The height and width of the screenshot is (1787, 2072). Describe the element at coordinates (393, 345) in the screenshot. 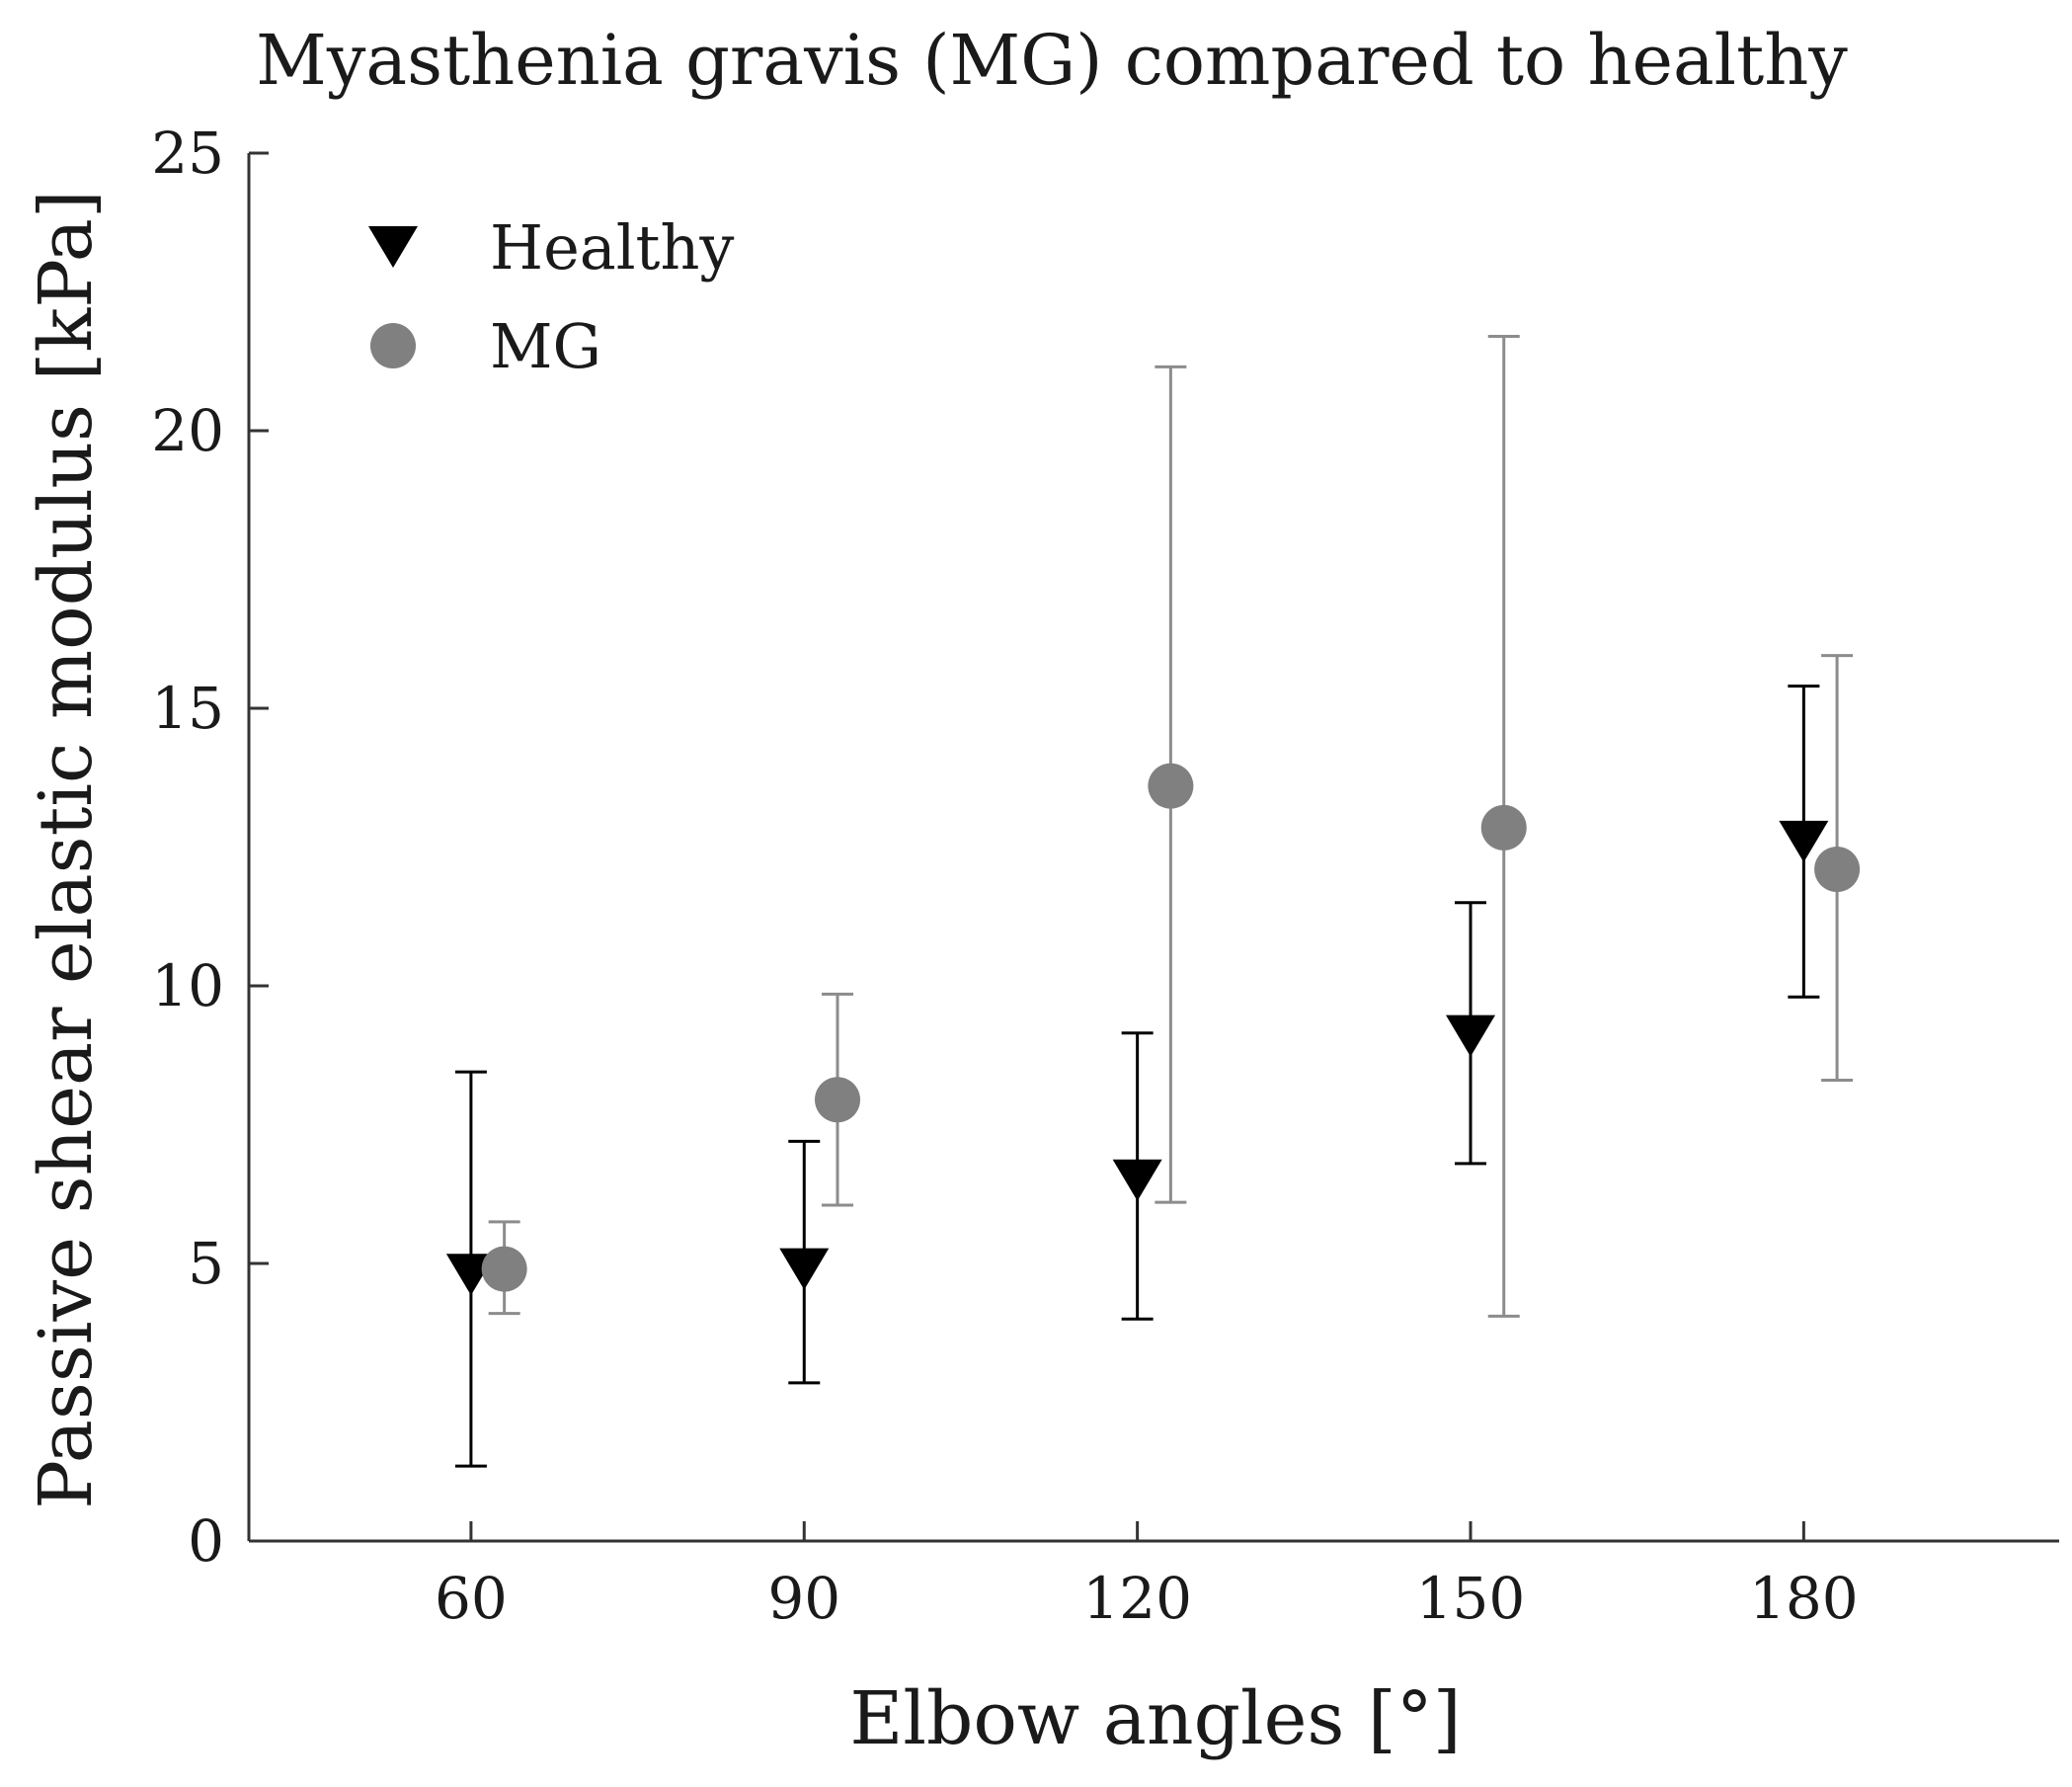

I see `legend-marker-mg` at that location.